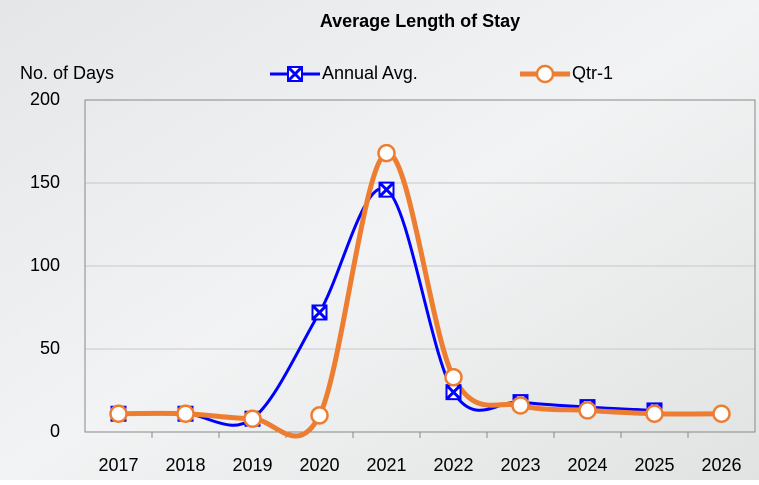 The image size is (759, 485). Describe the element at coordinates (45, 99) in the screenshot. I see `y-tick-label: 200` at that location.